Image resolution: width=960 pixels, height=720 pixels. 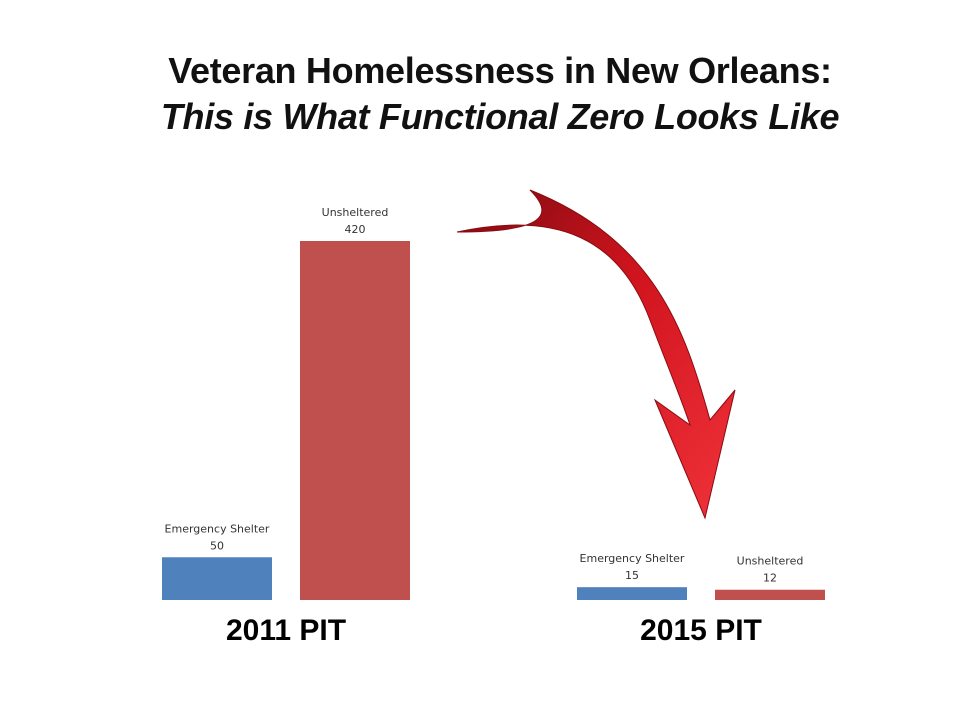 I want to click on data-label-name-unsheltered-2011-pit: Unsheltered, so click(x=355, y=212).